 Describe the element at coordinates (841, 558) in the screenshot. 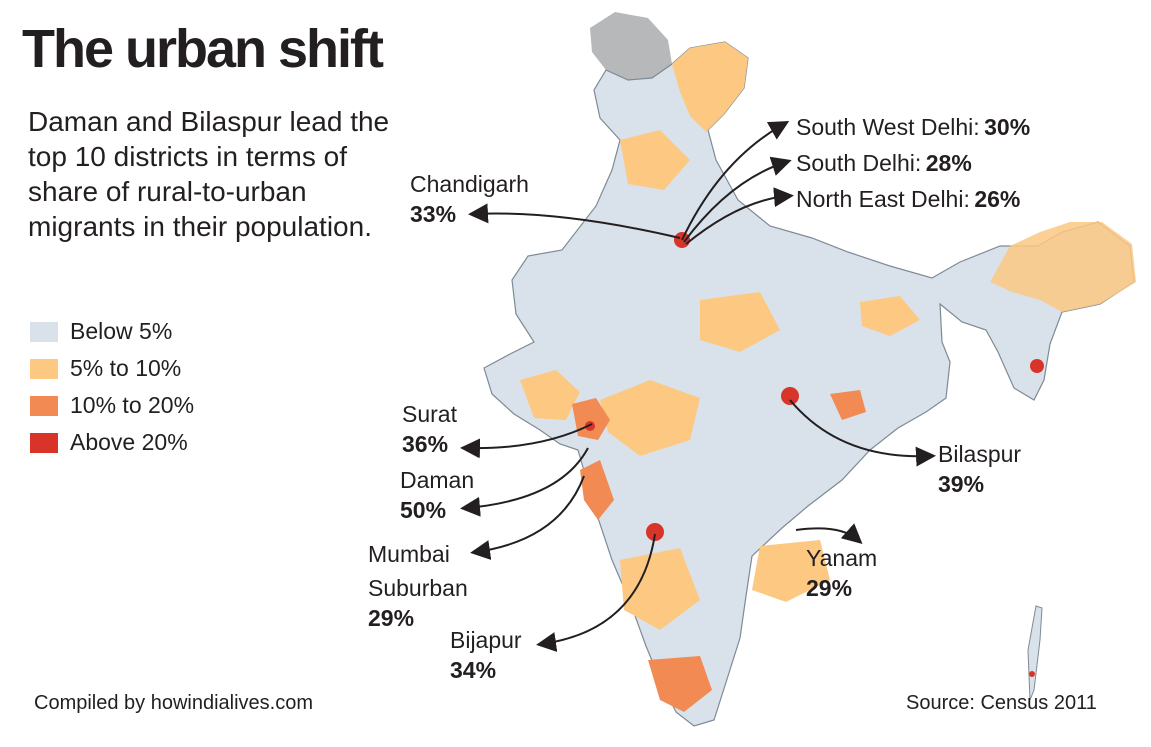

I see `label-yanam-name: Yanam` at that location.